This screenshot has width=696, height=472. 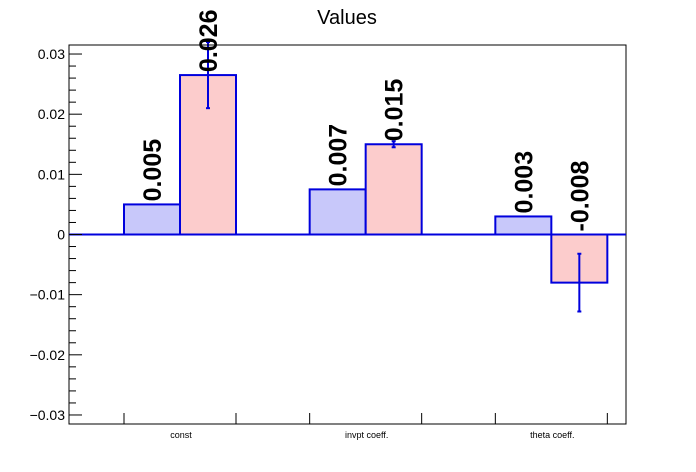 I want to click on xtick-label-1: invpt coeff., so click(x=366, y=435).